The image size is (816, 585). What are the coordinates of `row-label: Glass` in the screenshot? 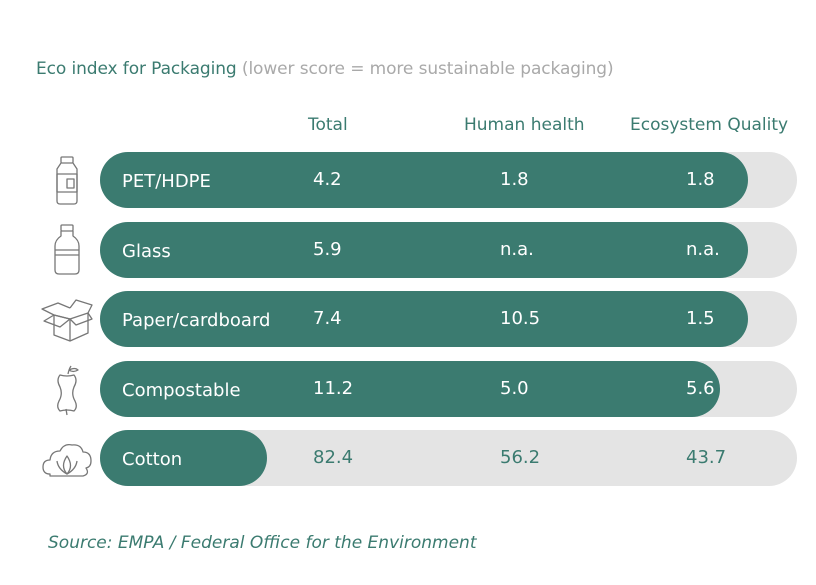 It's located at (146, 251).